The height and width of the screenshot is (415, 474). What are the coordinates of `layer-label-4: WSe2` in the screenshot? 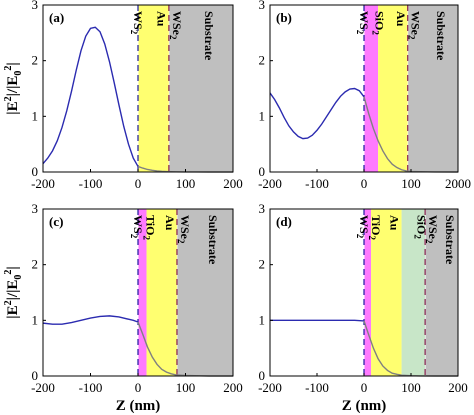 It's located at (432, 229).